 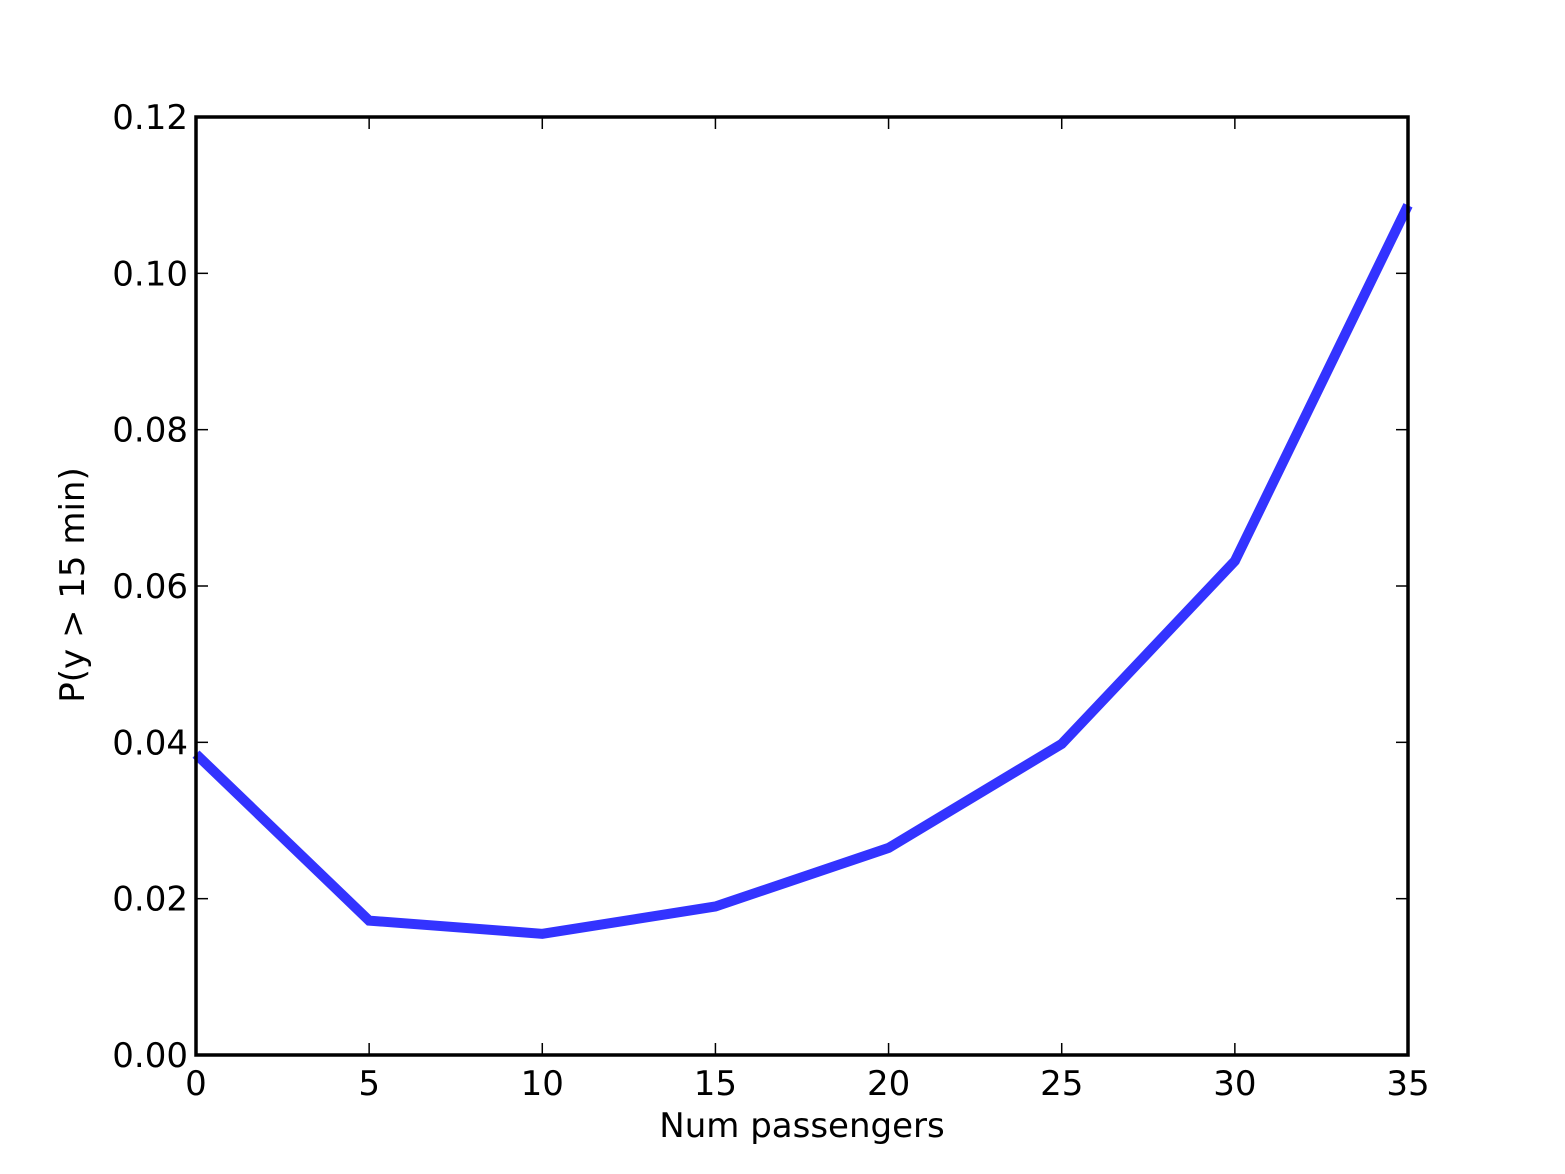 What do you see at coordinates (1234, 1084) in the screenshot?
I see `x-tick-label: 30` at bounding box center [1234, 1084].